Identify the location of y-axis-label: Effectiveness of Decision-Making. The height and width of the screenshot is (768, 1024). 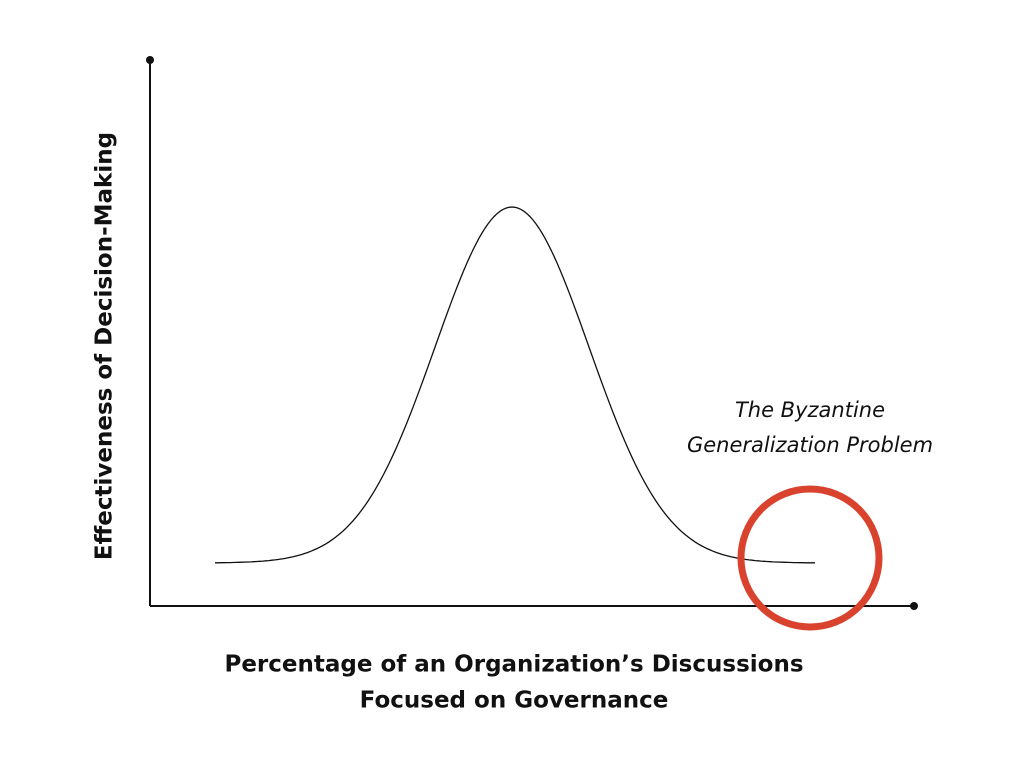
(105, 346).